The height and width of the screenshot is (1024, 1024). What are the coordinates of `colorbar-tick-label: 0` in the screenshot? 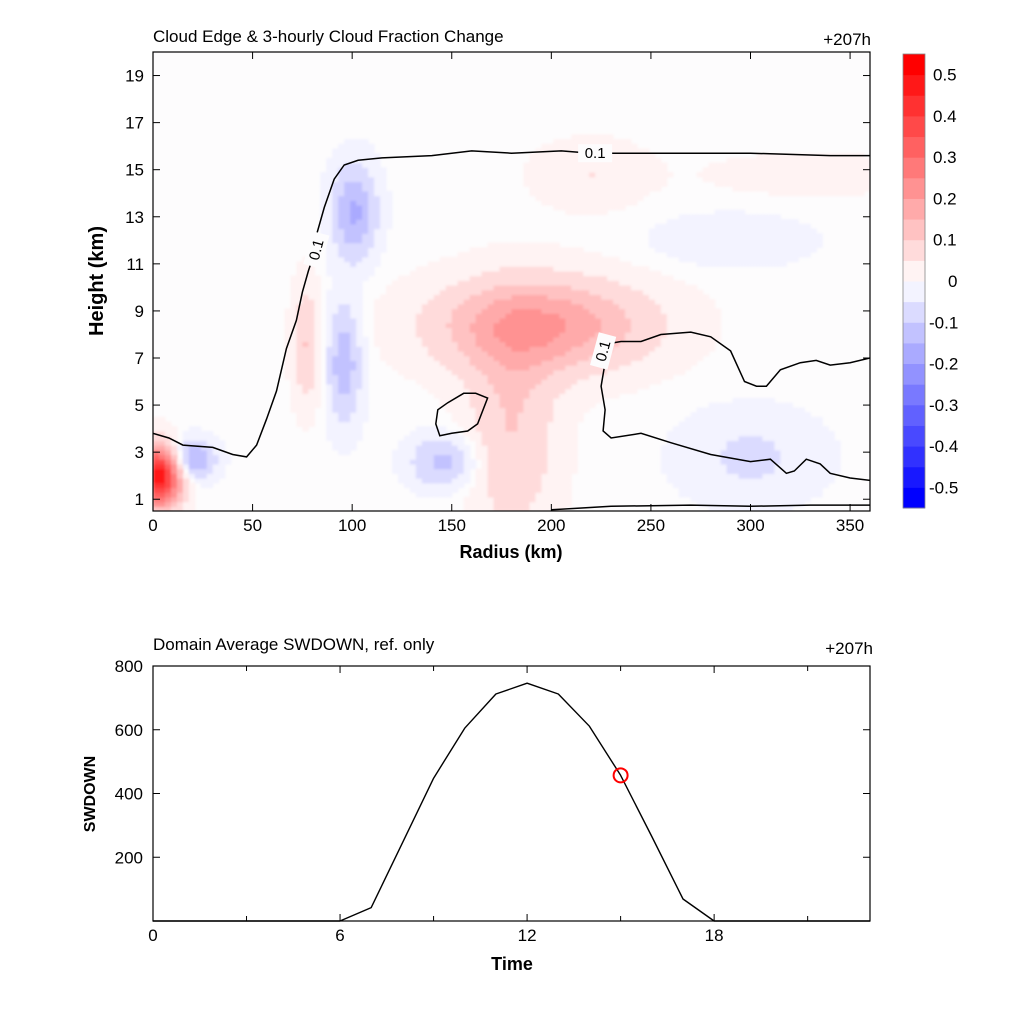 It's located at (952, 281).